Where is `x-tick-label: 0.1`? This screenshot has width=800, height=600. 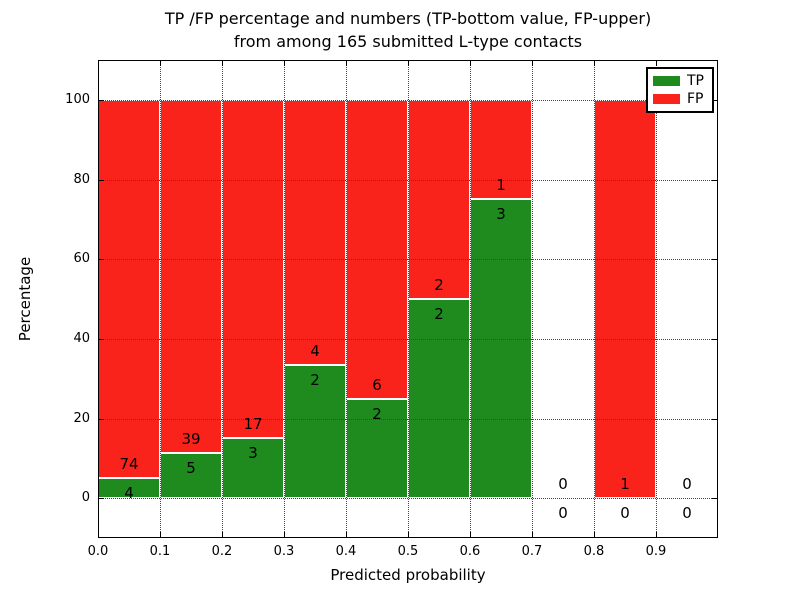 x-tick-label: 0.1 is located at coordinates (160, 551).